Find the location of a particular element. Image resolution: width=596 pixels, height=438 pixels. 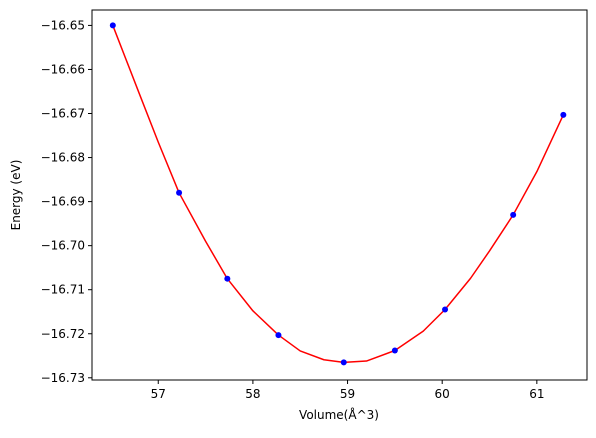

x-axis-ticks: 57 58 59 60 61 is located at coordinates (347, 390).